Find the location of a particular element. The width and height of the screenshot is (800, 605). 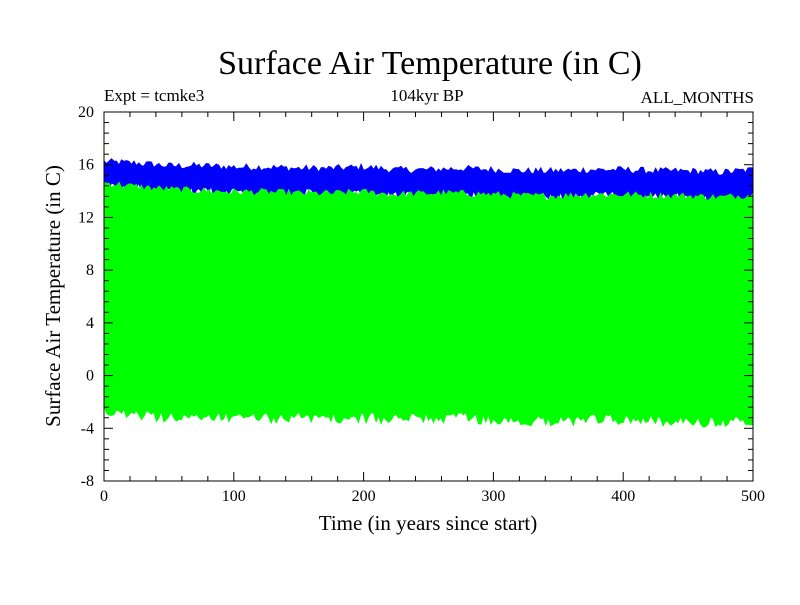

y-tick-label: 16 is located at coordinates (86, 165).